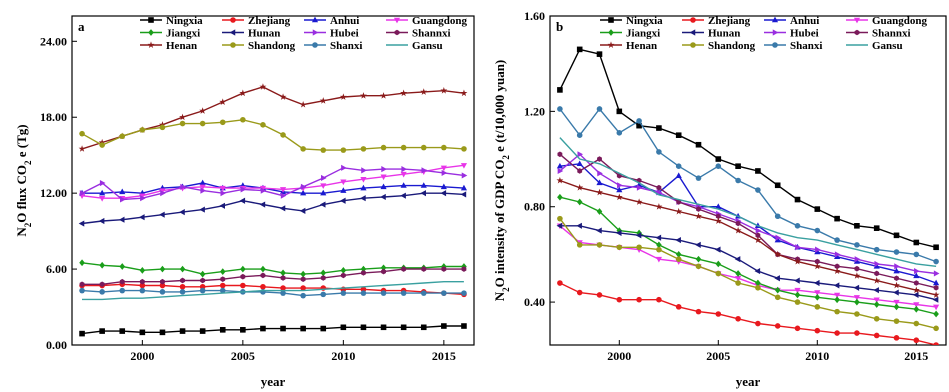  What do you see at coordinates (184, 21) in the screenshot?
I see `legend-label: Ningxia` at bounding box center [184, 21].